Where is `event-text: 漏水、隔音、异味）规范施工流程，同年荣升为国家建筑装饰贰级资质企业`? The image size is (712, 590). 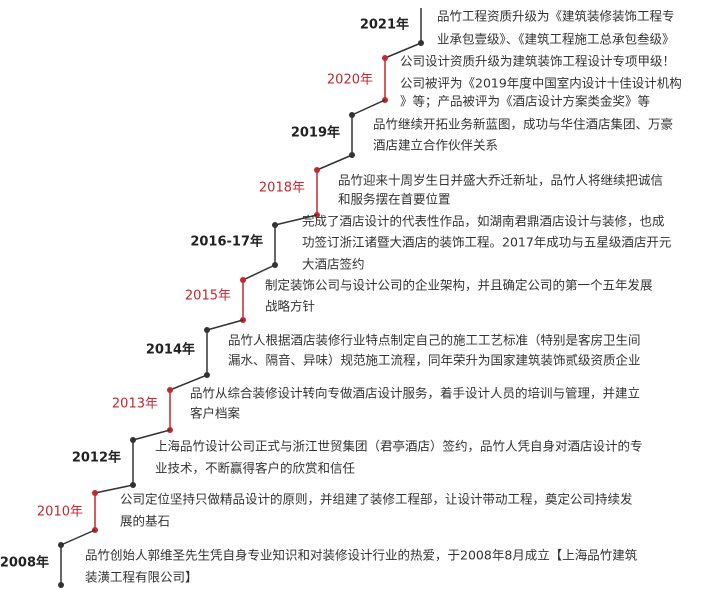 event-text: 漏水、隔音、异味）规范施工流程，同年荣升为国家建筑装饰贰级资质企业 is located at coordinates (434, 360).